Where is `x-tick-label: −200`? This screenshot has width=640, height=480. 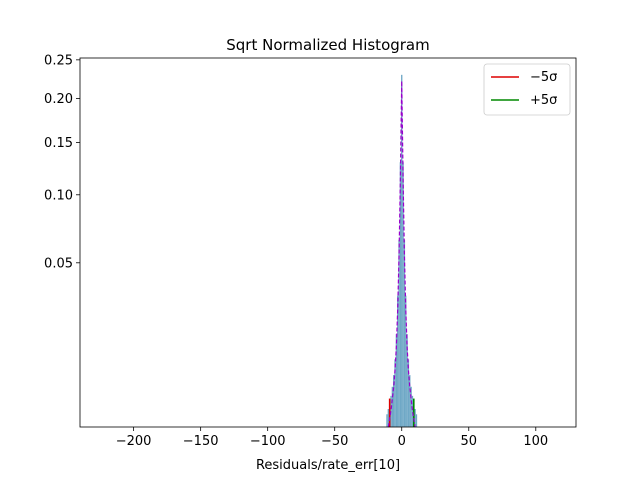 x-tick-label: −200 is located at coordinates (134, 441).